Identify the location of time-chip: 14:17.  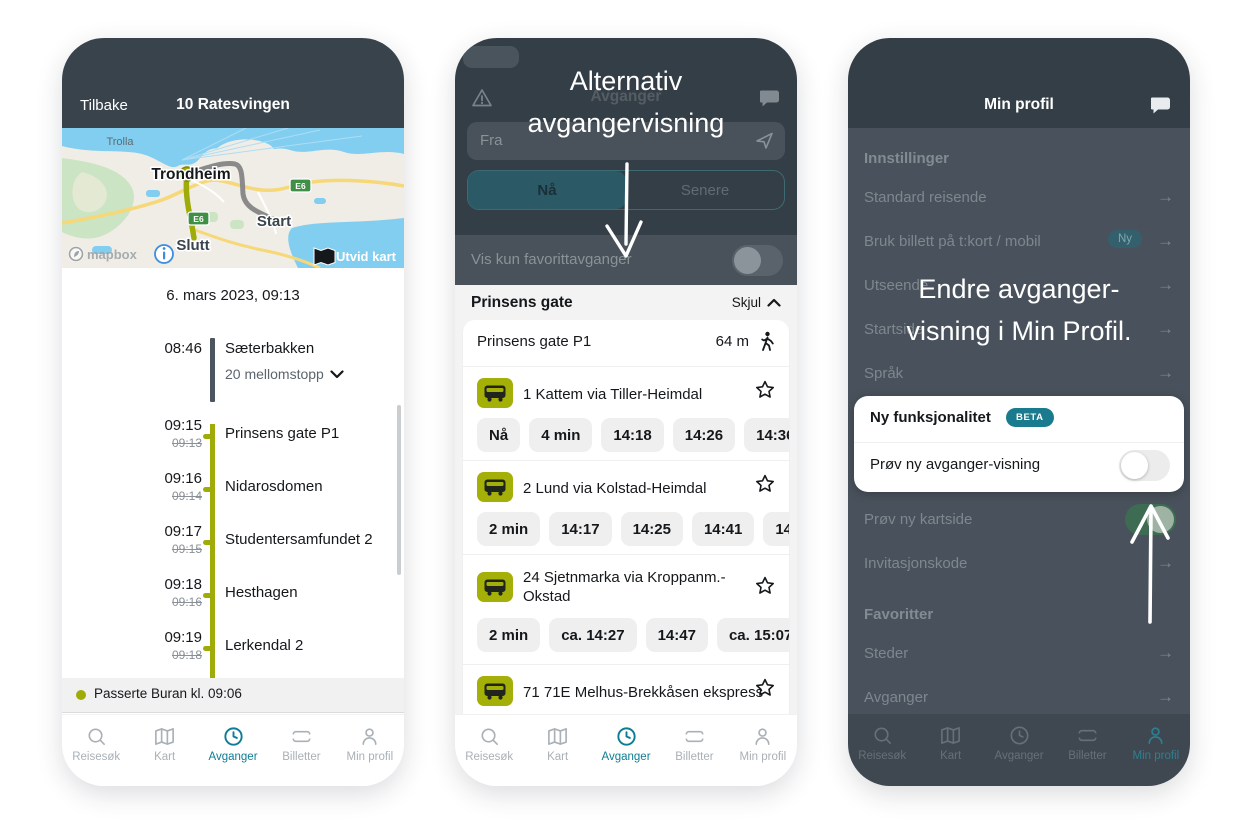
(580, 529).